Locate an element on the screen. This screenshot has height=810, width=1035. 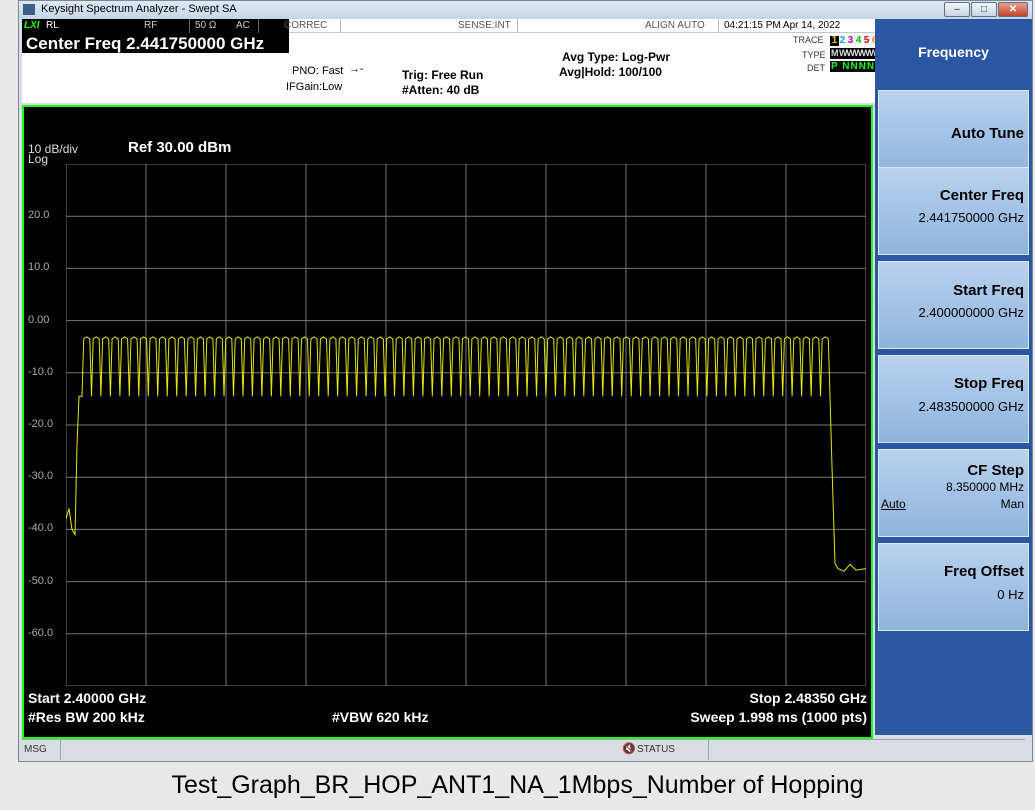
rbw-label: #Res BW 200 kHz is located at coordinates (86, 717).